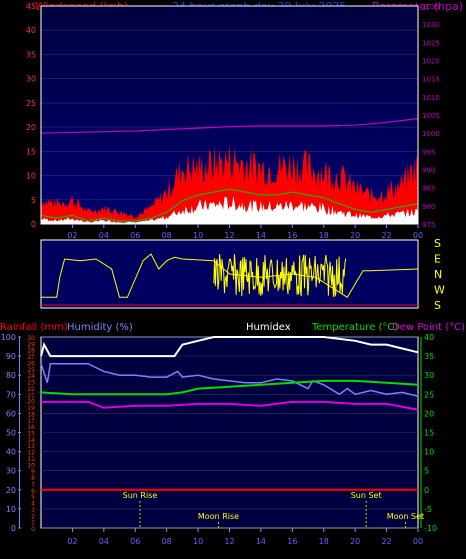 This screenshot has height=559, width=466. Describe the element at coordinates (426, 471) in the screenshot. I see `temp-tick-label: 5` at that location.